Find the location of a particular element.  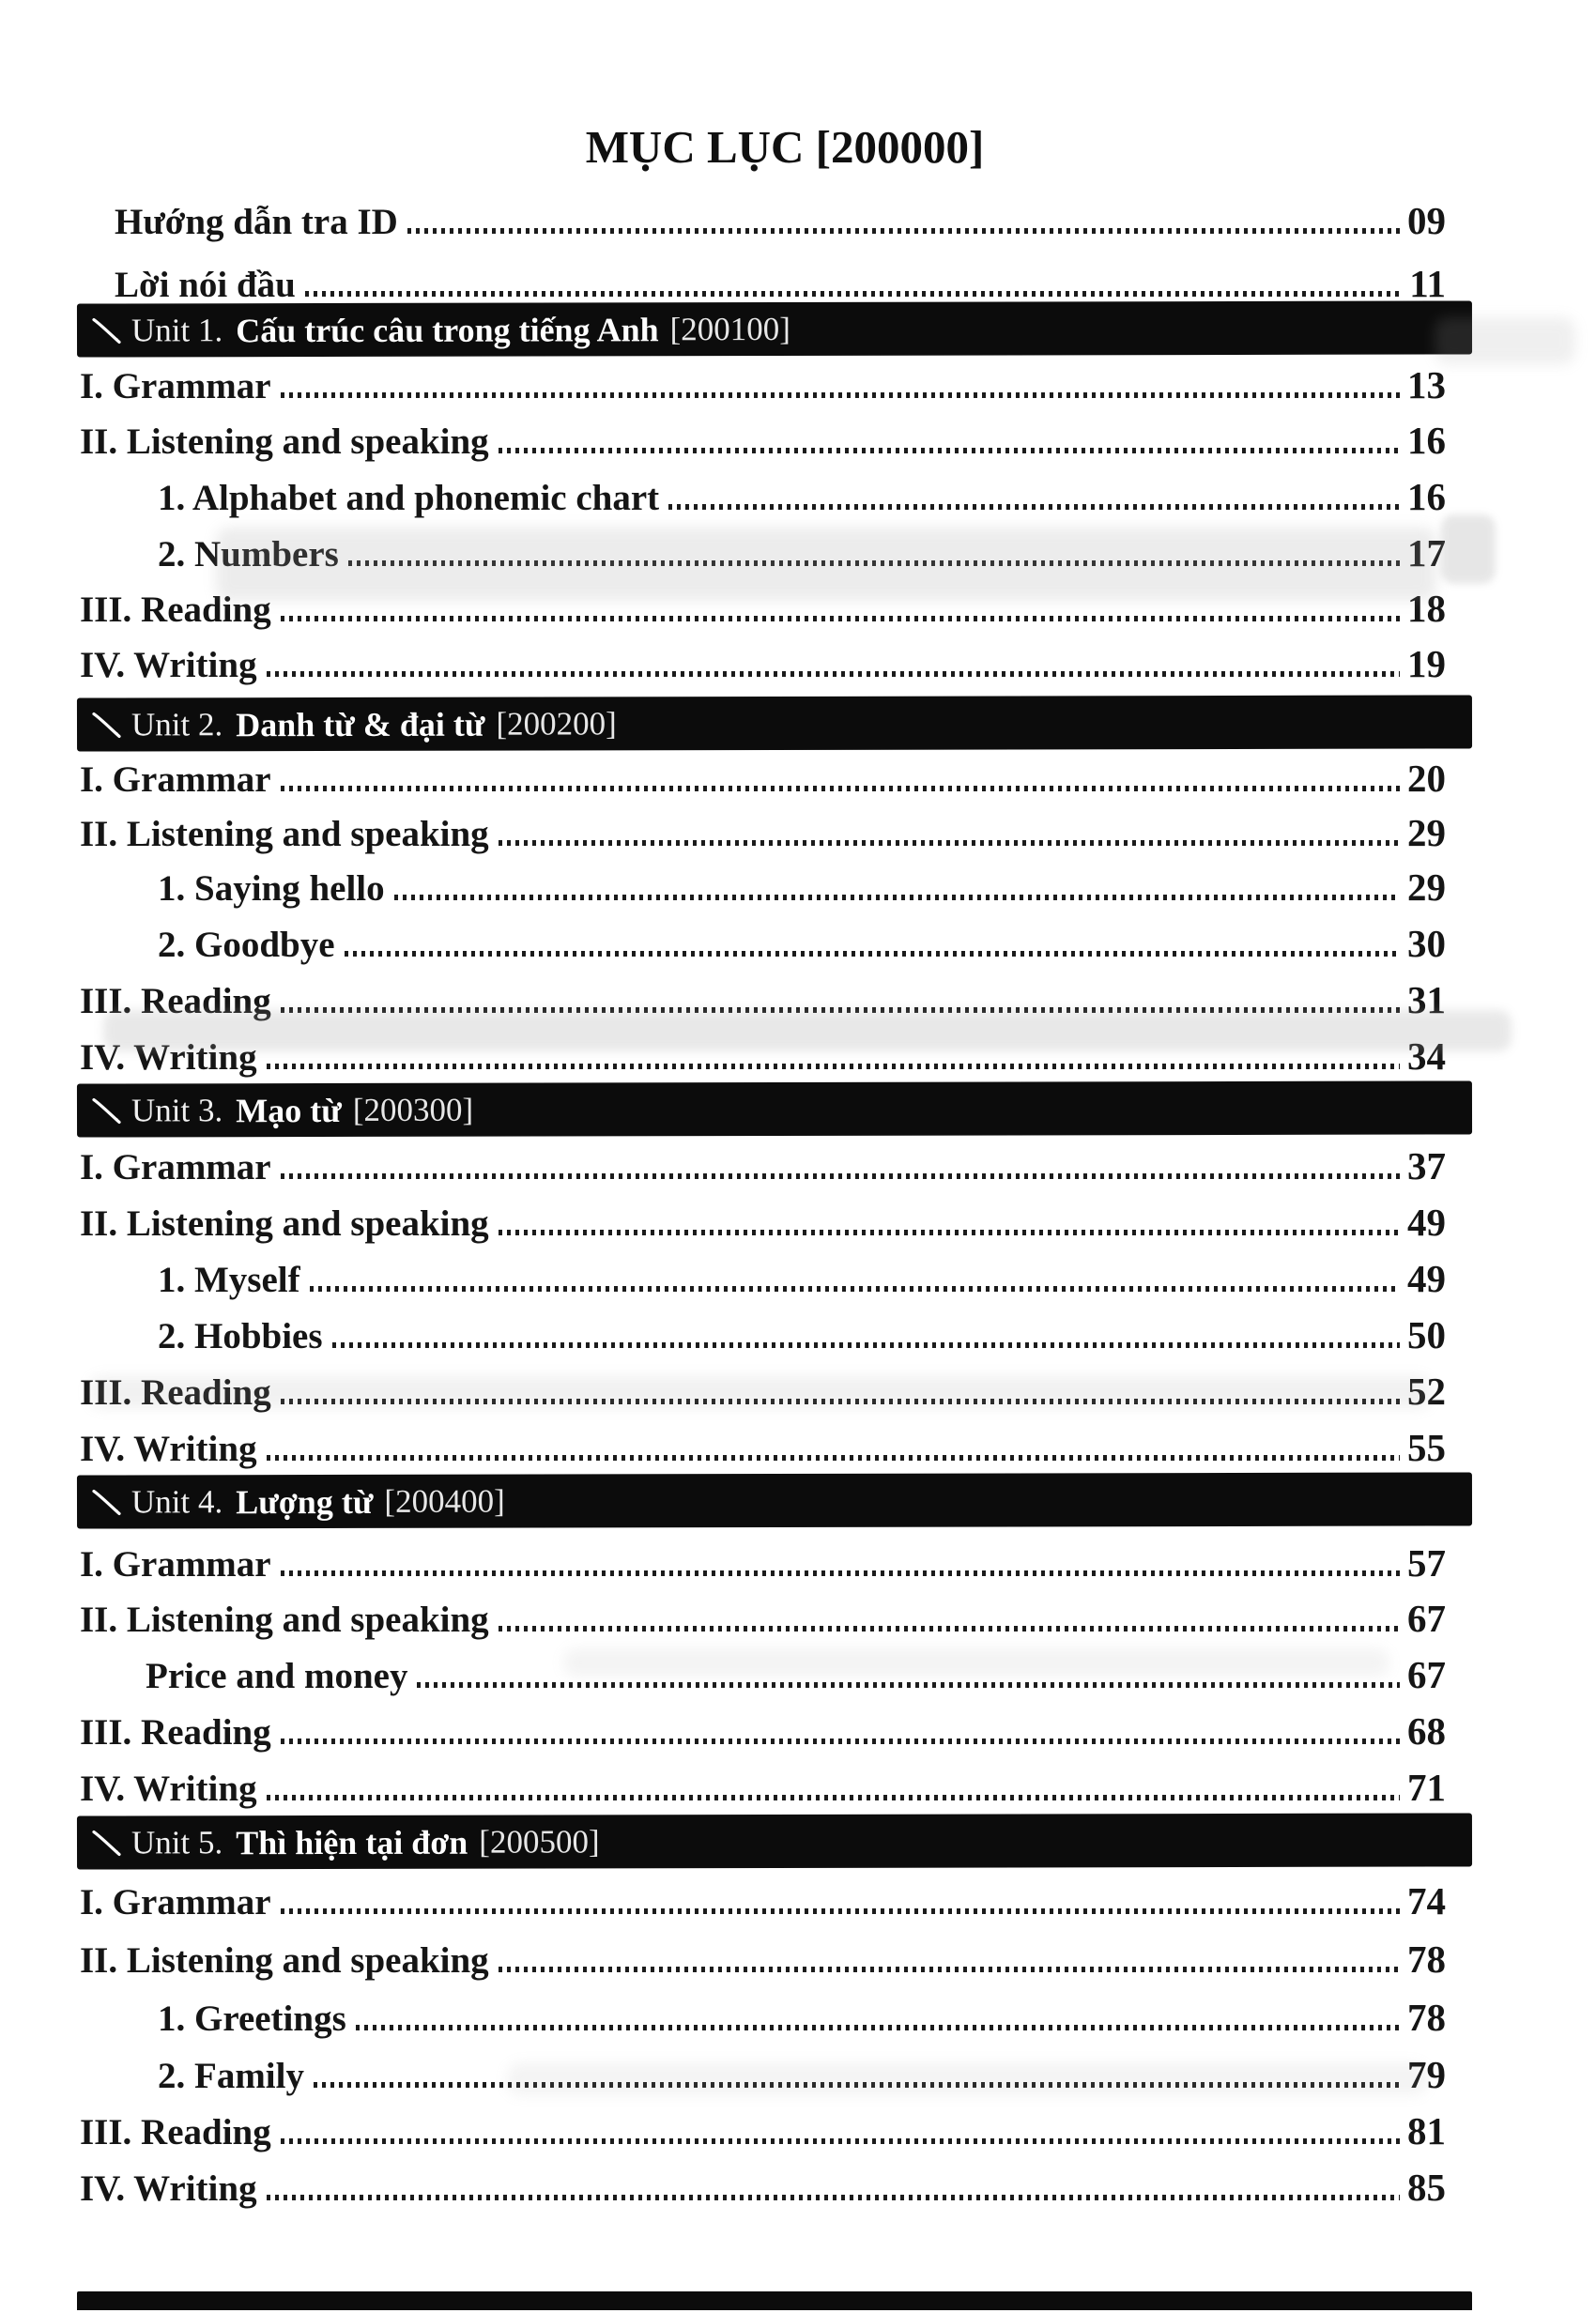

toc-entry: IV. Writing 34 is located at coordinates (763, 1056).